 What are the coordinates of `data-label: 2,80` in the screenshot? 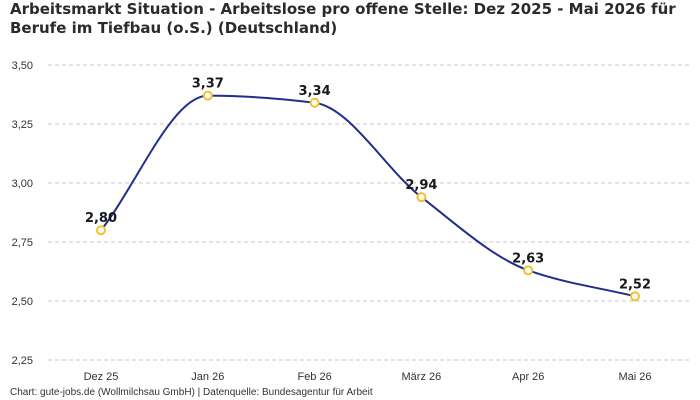 It's located at (101, 218).